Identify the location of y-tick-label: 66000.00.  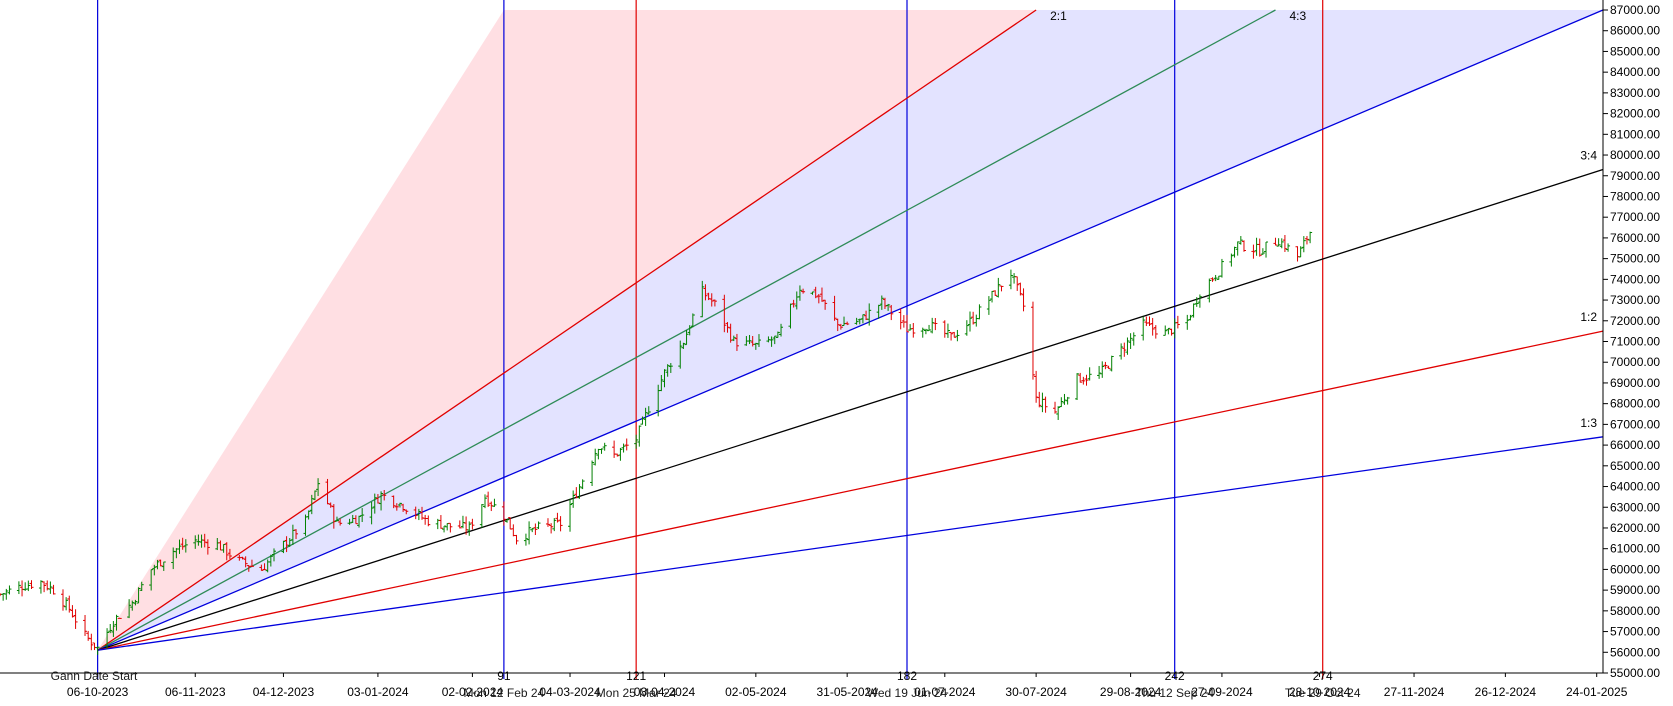
(1635, 445).